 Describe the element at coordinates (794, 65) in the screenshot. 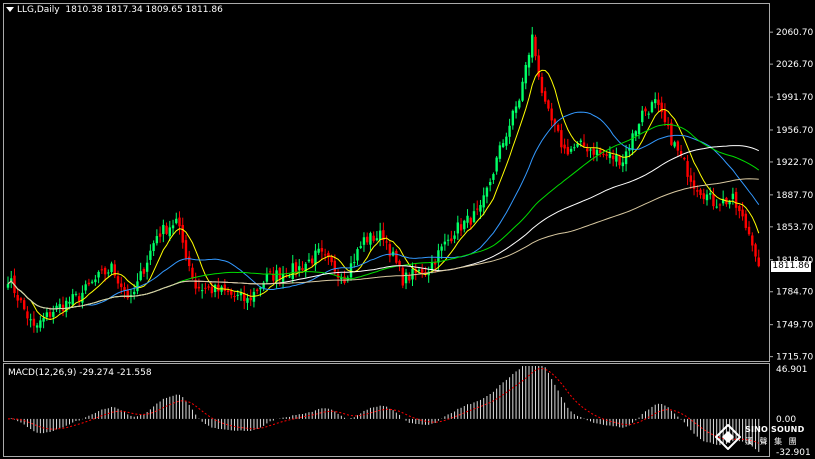

I see `y-tick-label: 2026.70` at that location.